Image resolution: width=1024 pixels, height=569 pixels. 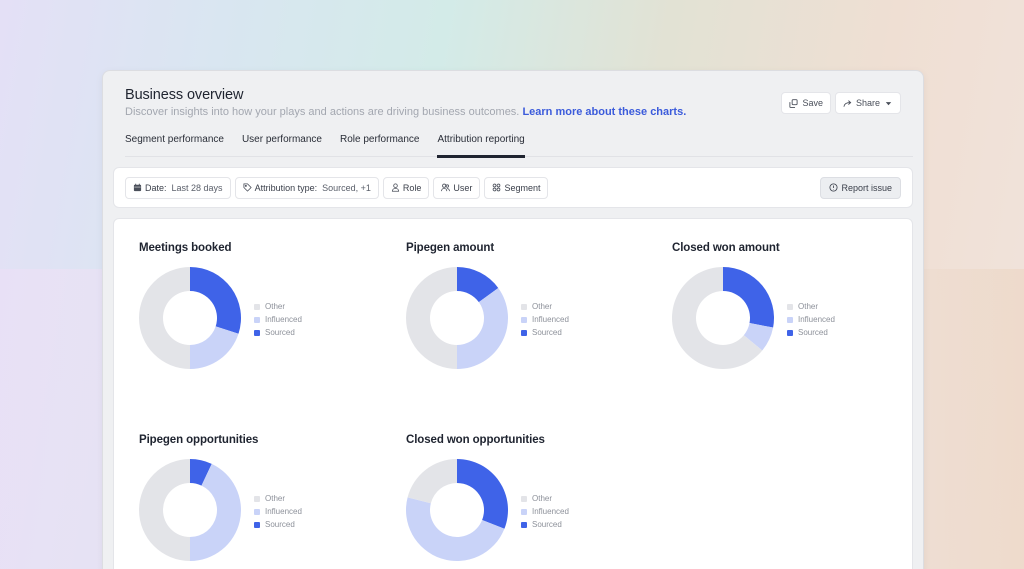 I want to click on segment-filter: Segment, so click(x=516, y=187).